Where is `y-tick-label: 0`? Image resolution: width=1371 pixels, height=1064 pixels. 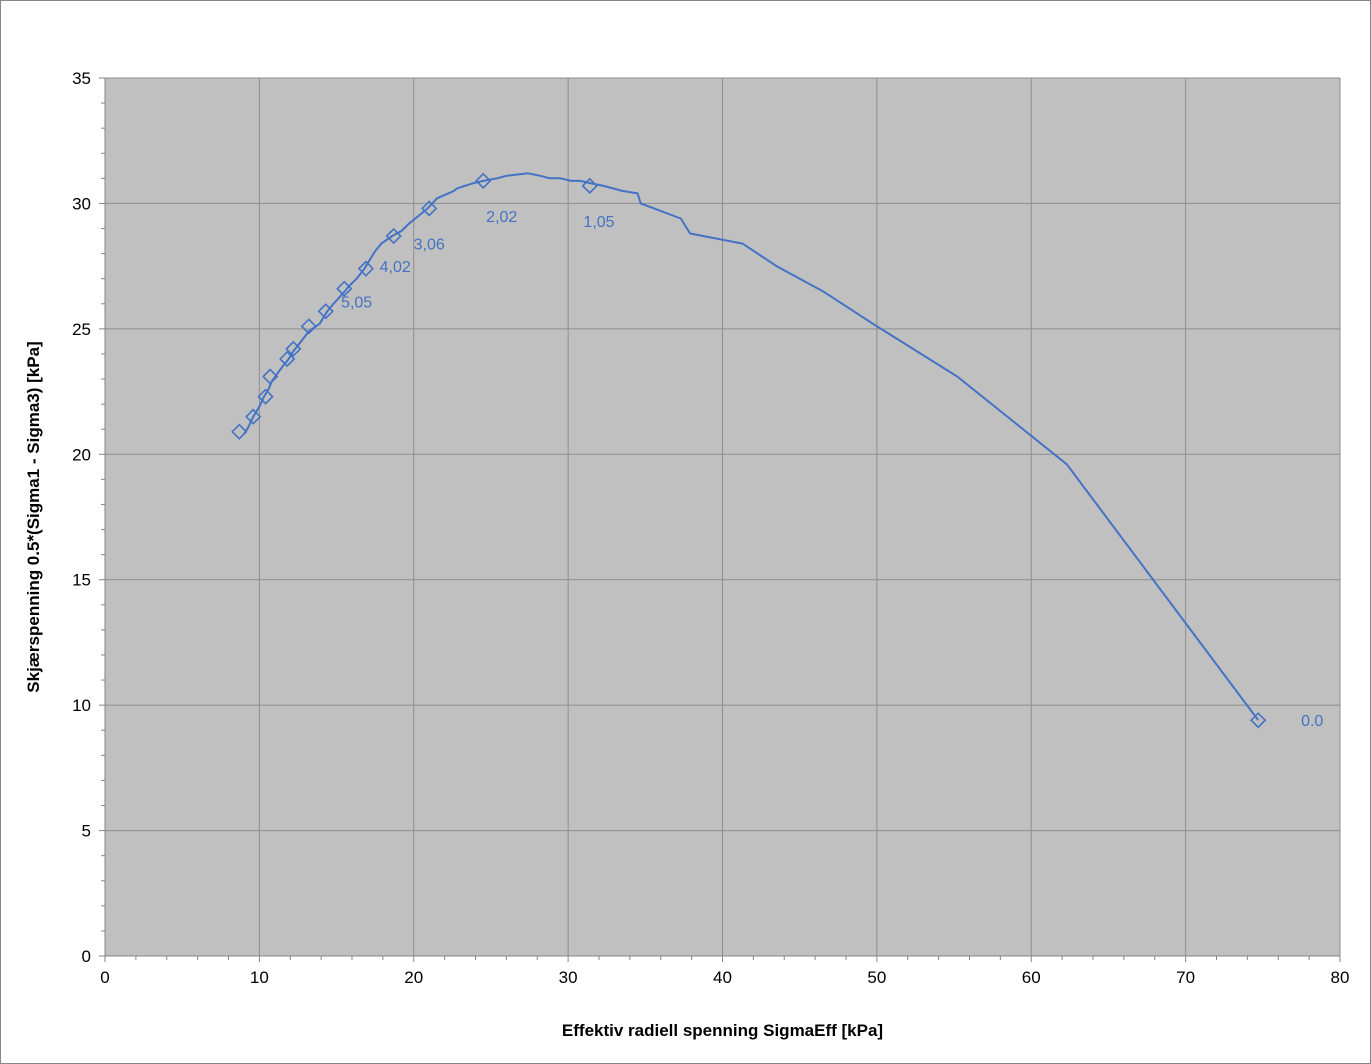 y-tick-label: 0 is located at coordinates (86, 956).